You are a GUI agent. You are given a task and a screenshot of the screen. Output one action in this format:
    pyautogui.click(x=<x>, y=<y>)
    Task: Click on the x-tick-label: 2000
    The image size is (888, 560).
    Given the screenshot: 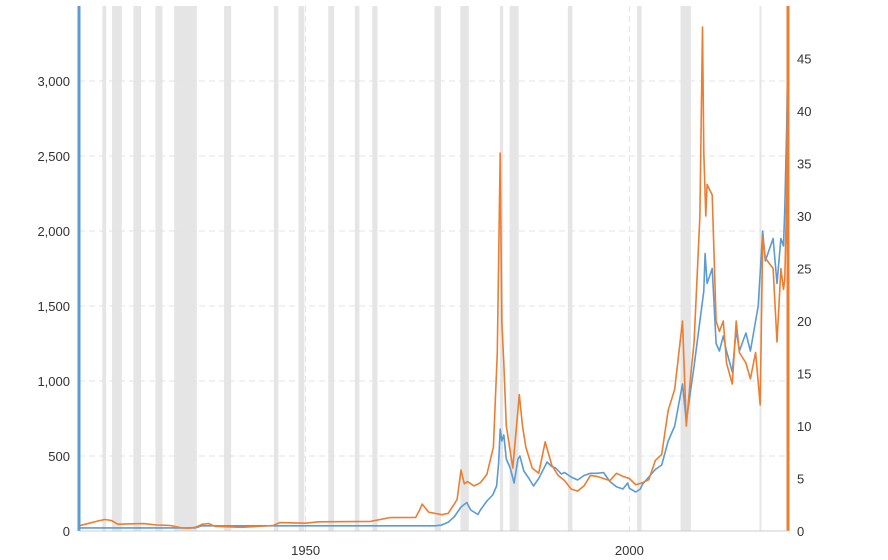 What is the action you would take?
    pyautogui.click(x=629, y=550)
    